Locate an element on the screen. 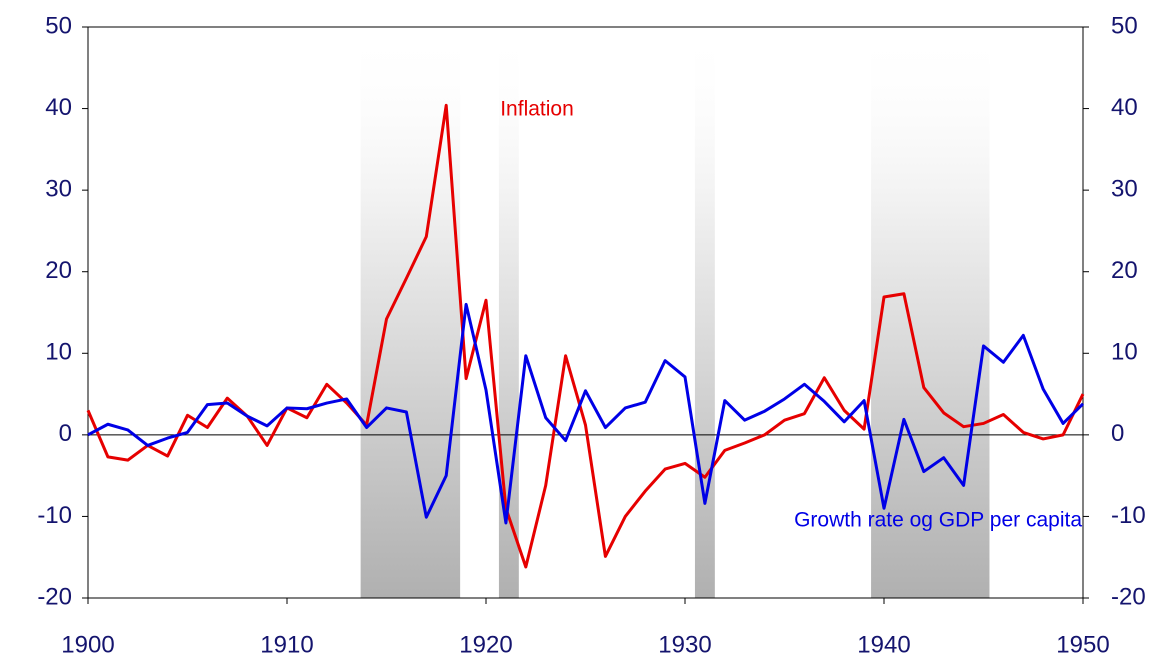  y2-tick-label: -20 is located at coordinates (1128, 596).